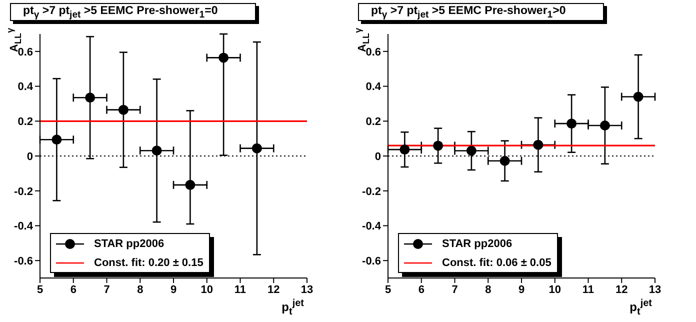 The width and height of the screenshot is (696, 322). Describe the element at coordinates (133, 12) in the screenshot. I see `chart-title: pt$_{γ}$ >7 pt$_{jet}$ >5 EEMC Pre-shower$_{1}$=0` at that location.